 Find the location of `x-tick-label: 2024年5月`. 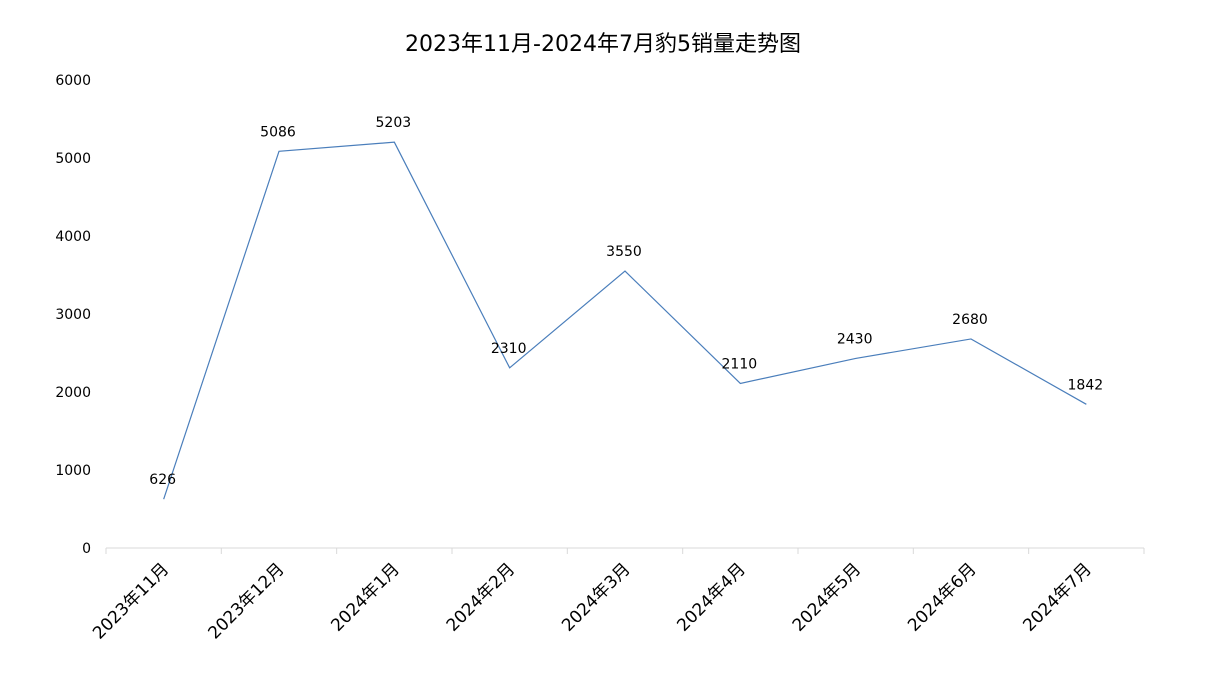

x-tick-label: 2024年5月 is located at coordinates (827, 597).